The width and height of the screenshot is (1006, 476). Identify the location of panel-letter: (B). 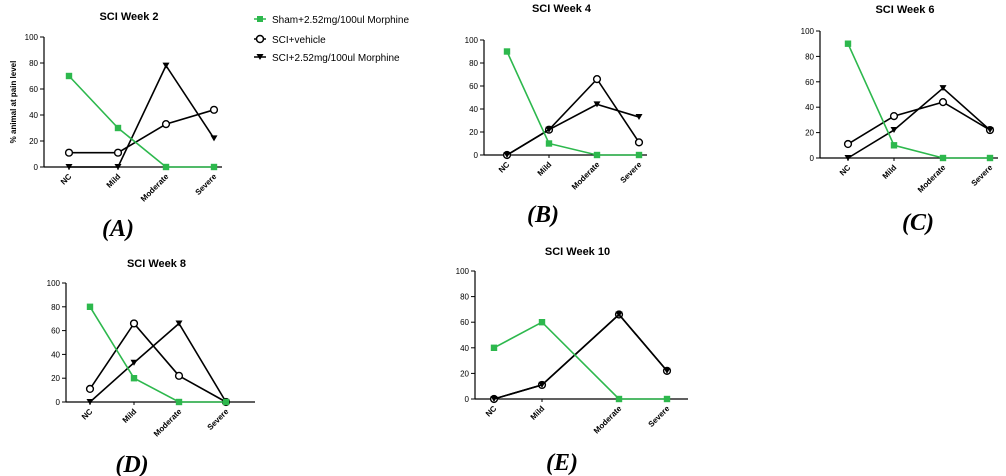
(543, 215).